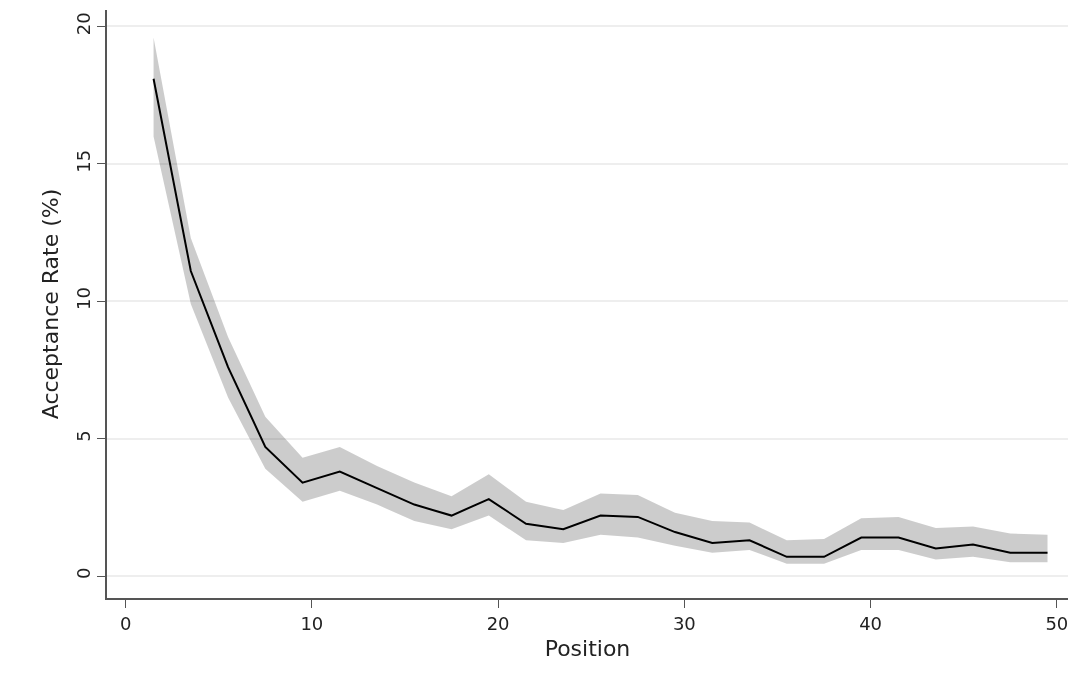 The height and width of the screenshot is (675, 1081). Describe the element at coordinates (83, 161) in the screenshot. I see `y-tick-label: 15` at that location.